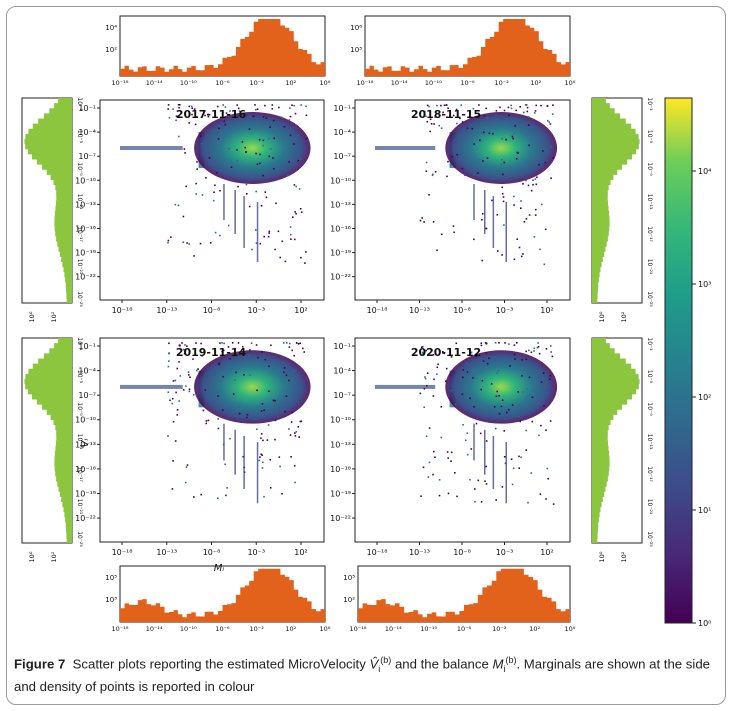  What do you see at coordinates (546, 552) in the screenshot?
I see `x-tick-label: 10²` at bounding box center [546, 552].